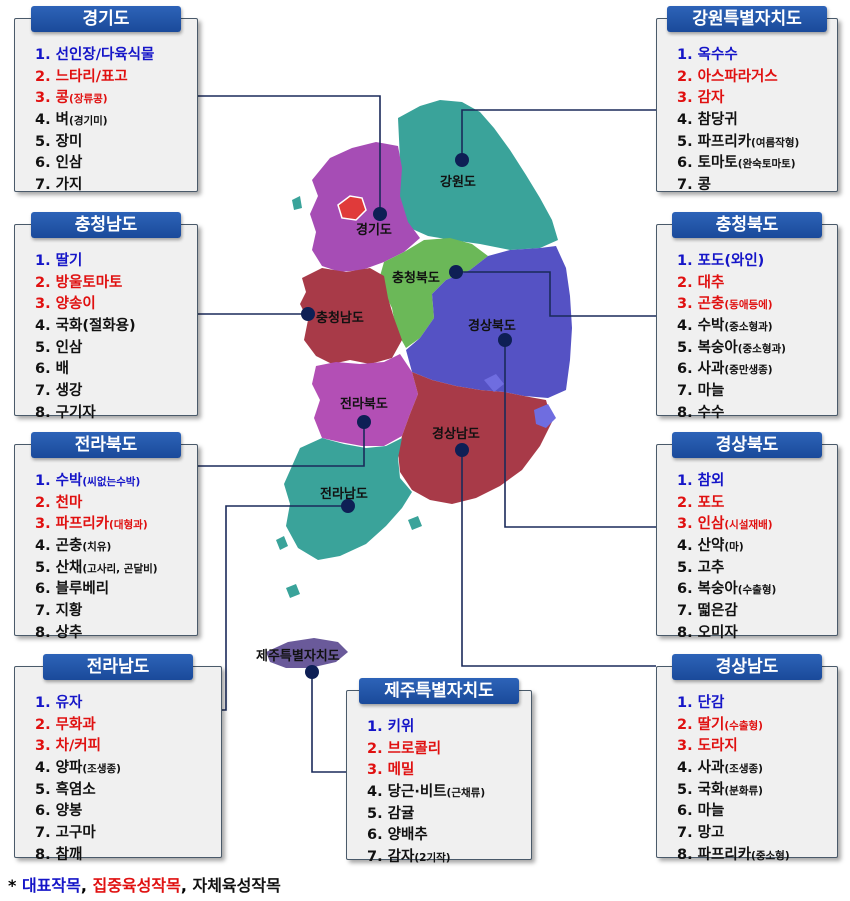  What do you see at coordinates (717, 347) in the screenshot?
I see `crop-name: 복숭아` at bounding box center [717, 347].